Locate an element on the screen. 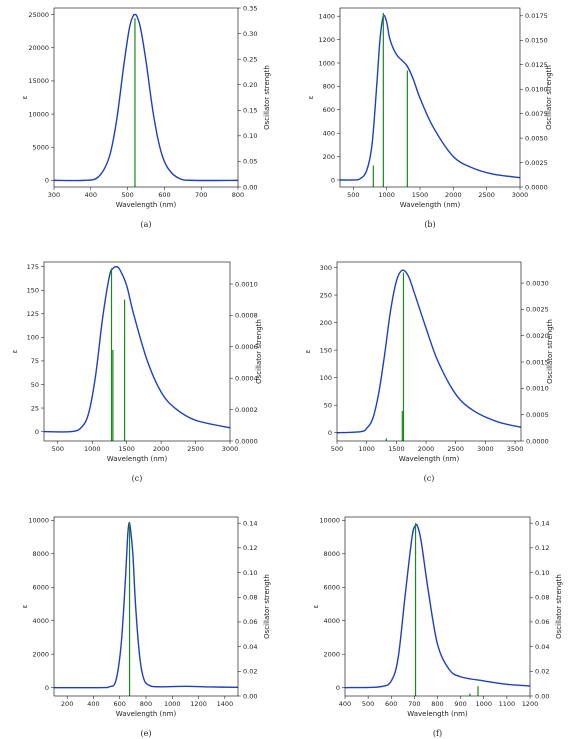 The height and width of the screenshot is (739, 587). x-tick-label: 2000 is located at coordinates (426, 449).